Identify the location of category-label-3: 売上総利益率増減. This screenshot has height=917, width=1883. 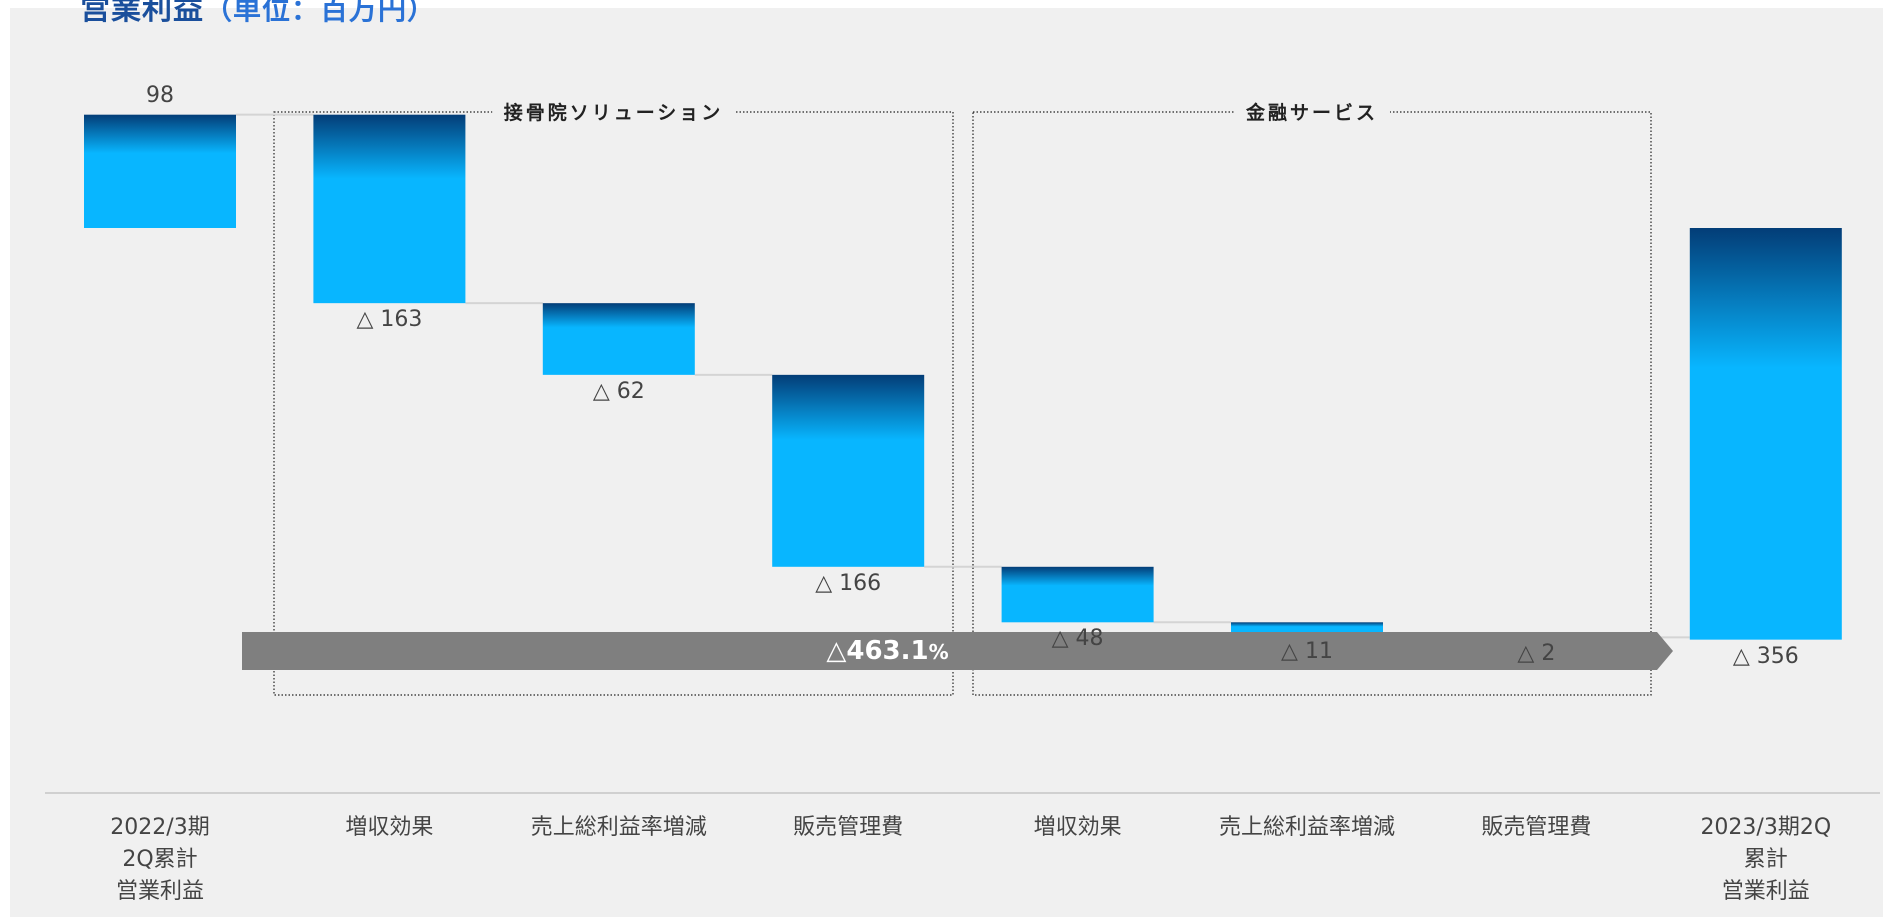
(618, 827).